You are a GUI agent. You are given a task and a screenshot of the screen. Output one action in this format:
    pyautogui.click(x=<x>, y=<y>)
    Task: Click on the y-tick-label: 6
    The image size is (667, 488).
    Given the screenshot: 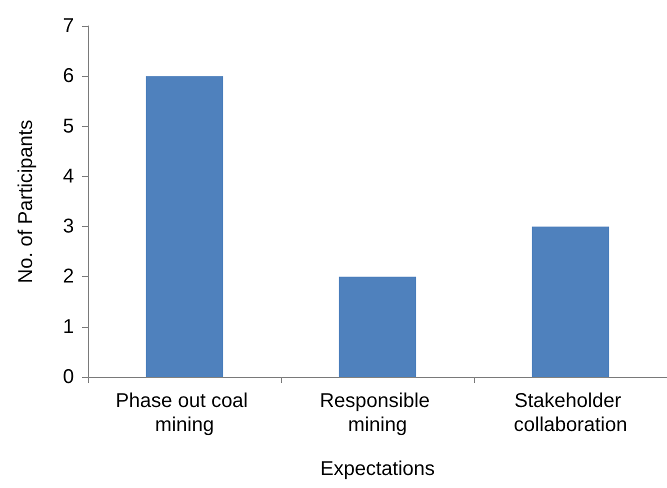 What is the action you would take?
    pyautogui.click(x=68, y=76)
    